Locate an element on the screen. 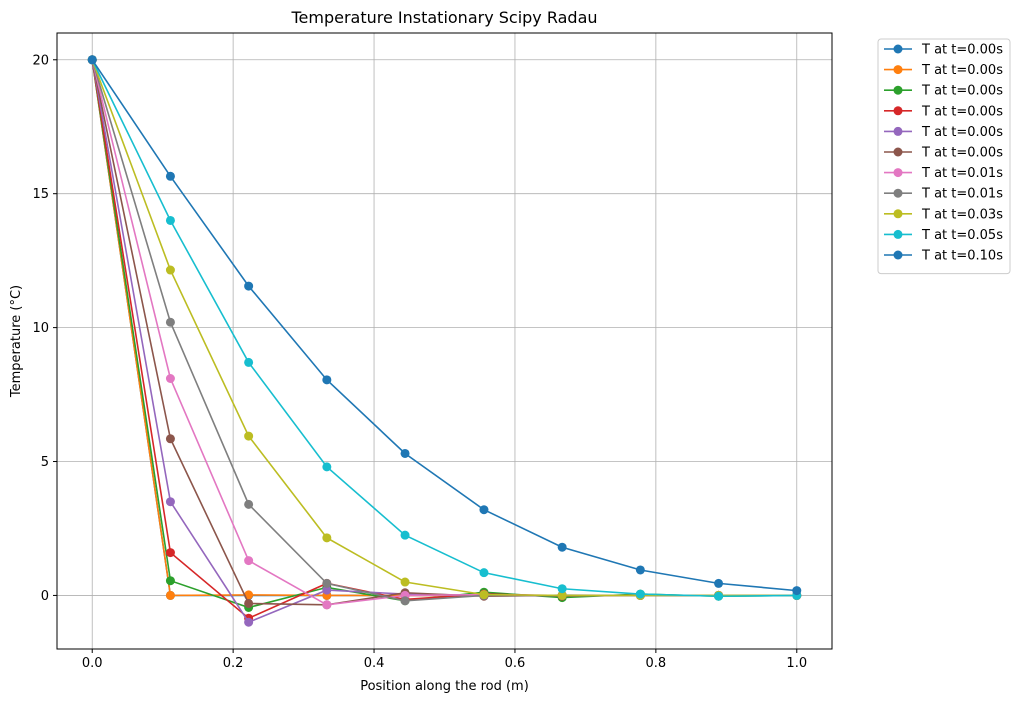 This screenshot has width=1023, height=701. legend-box is located at coordinates (944, 156).